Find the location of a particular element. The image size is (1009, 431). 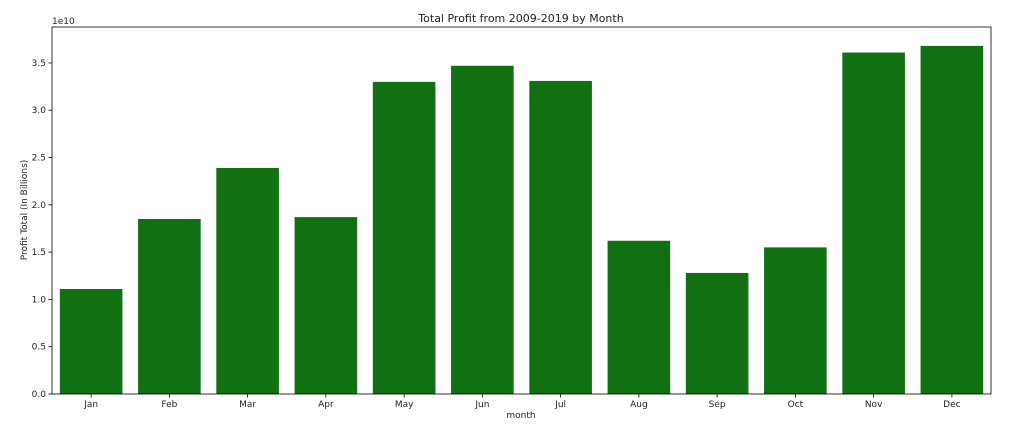

bar-sep is located at coordinates (717, 333).